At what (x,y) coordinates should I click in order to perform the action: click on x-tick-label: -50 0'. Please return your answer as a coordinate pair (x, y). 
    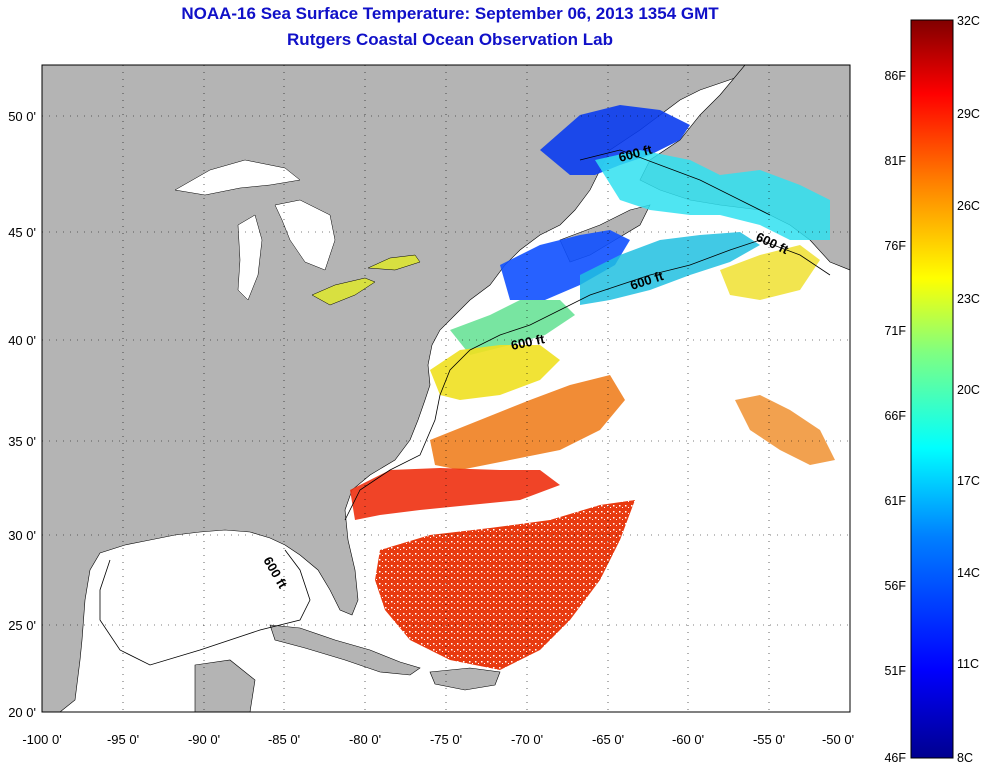
    Looking at the image, I should click on (838, 739).